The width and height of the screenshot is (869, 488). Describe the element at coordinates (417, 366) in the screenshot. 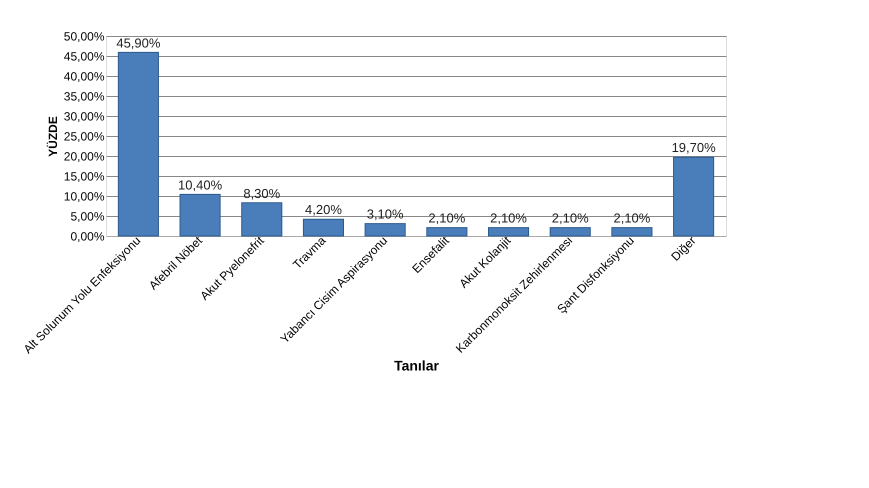

I see `x-axis-title: Tanılar` at that location.